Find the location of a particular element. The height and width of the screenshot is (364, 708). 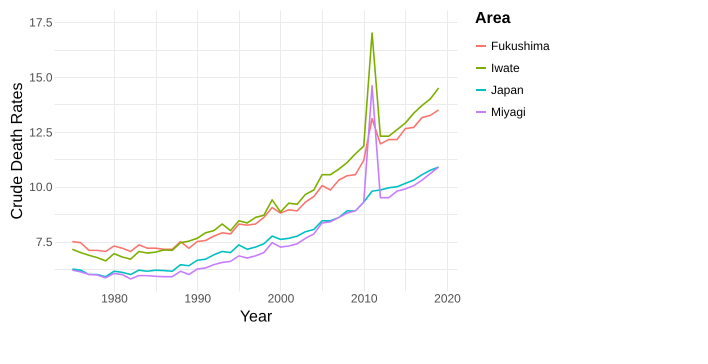

x-tick-label: 2020 is located at coordinates (448, 299).